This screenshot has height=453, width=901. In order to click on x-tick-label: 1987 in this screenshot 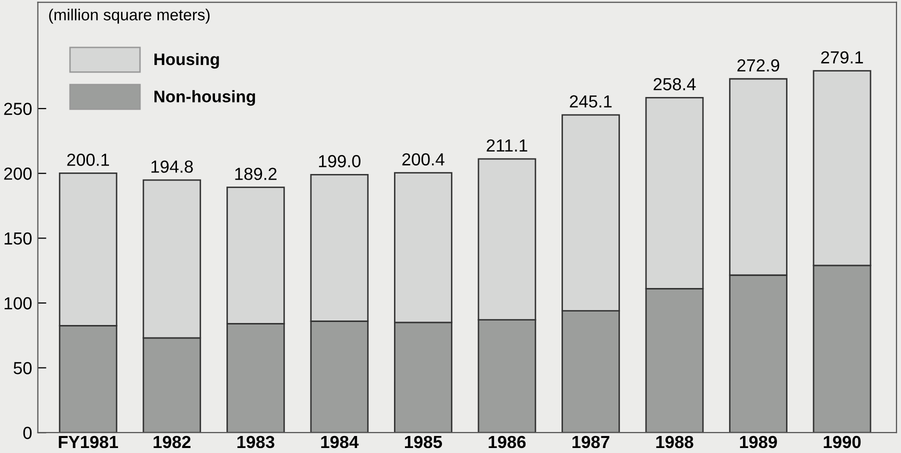, I will do `click(591, 442)`.